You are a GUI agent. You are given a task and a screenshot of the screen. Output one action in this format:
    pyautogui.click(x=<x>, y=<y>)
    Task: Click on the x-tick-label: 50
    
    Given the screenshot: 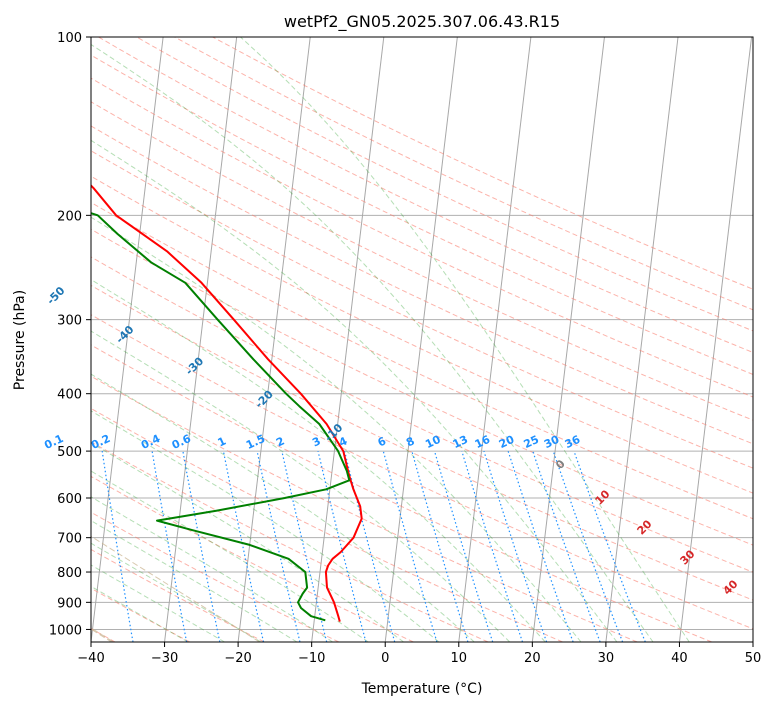 What is the action you would take?
    pyautogui.click(x=753, y=658)
    